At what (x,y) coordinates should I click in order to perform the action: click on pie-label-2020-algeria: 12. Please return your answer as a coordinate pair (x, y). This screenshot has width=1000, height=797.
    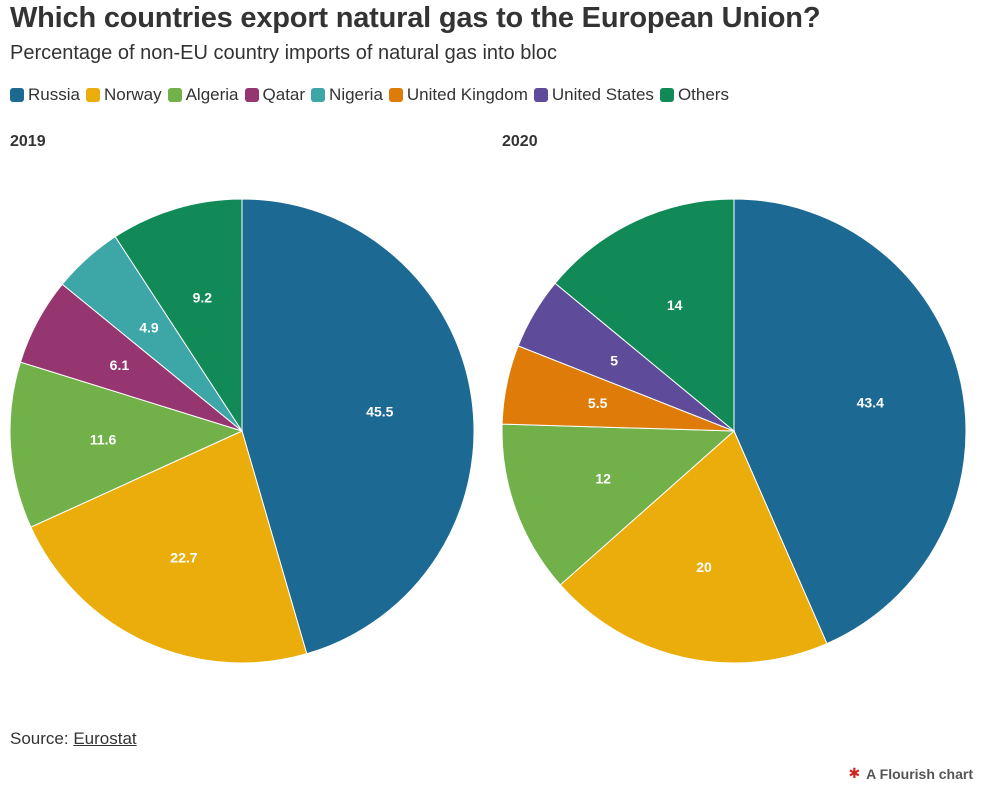
    Looking at the image, I should click on (603, 478).